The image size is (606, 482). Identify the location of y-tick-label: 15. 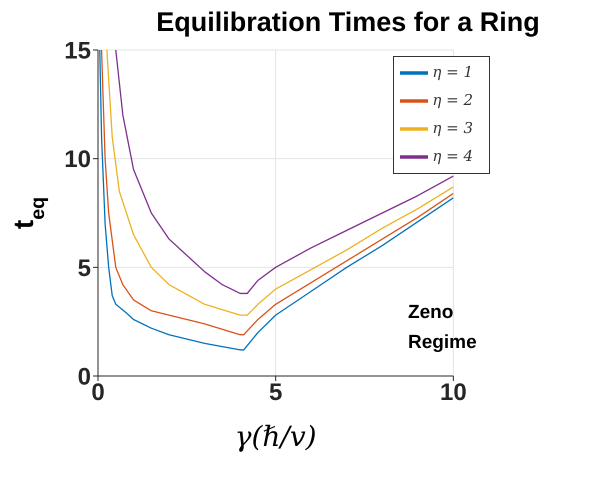
(77, 51).